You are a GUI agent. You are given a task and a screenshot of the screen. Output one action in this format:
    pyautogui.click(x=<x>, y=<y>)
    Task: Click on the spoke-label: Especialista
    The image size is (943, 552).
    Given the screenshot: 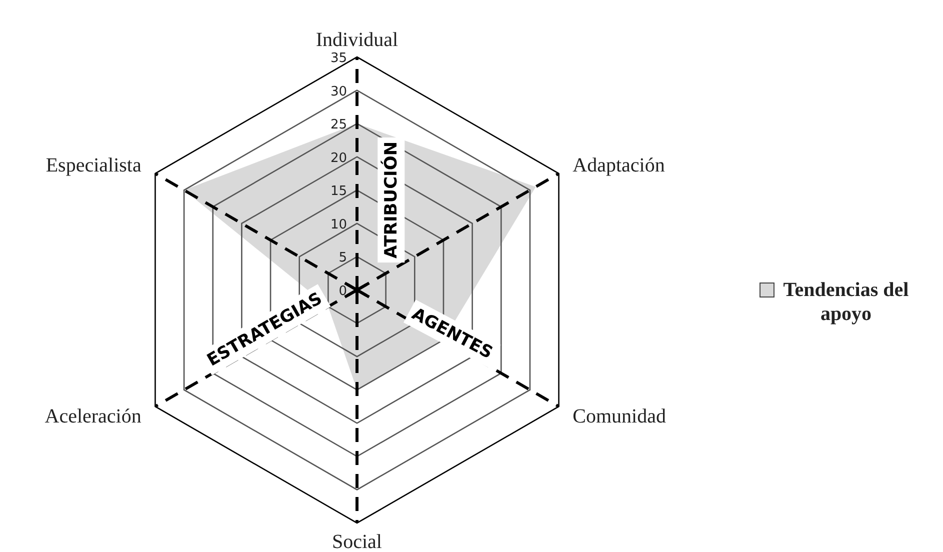 What is the action you would take?
    pyautogui.click(x=94, y=165)
    